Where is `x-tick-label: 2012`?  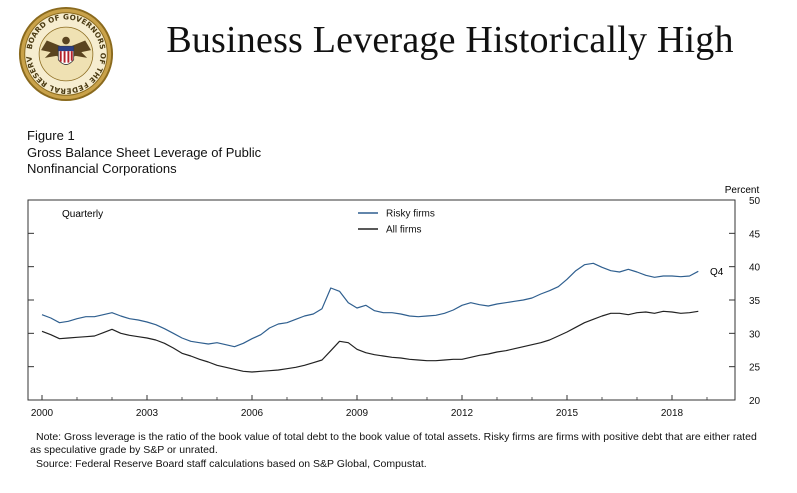
x-tick-label: 2012 is located at coordinates (462, 413).